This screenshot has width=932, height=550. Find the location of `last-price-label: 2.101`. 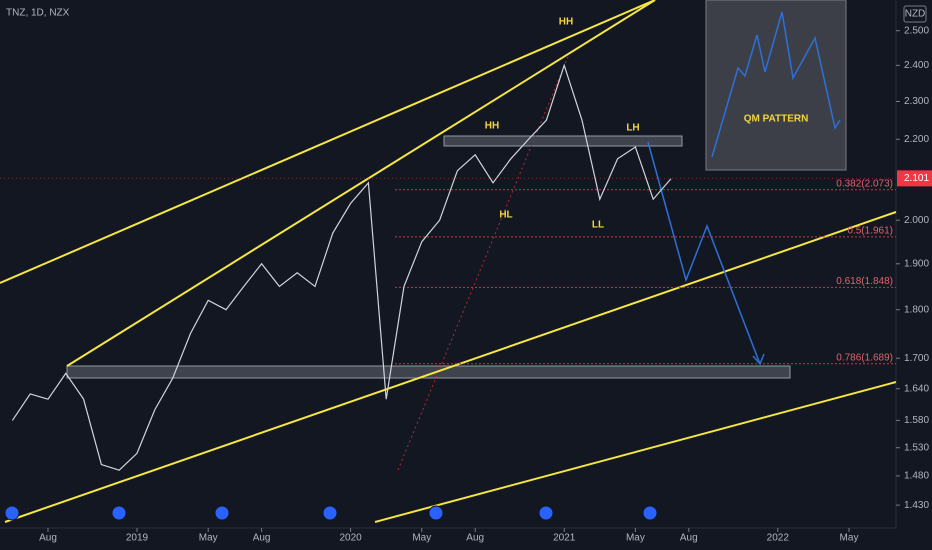

last-price-label: 2.101 is located at coordinates (916, 178).